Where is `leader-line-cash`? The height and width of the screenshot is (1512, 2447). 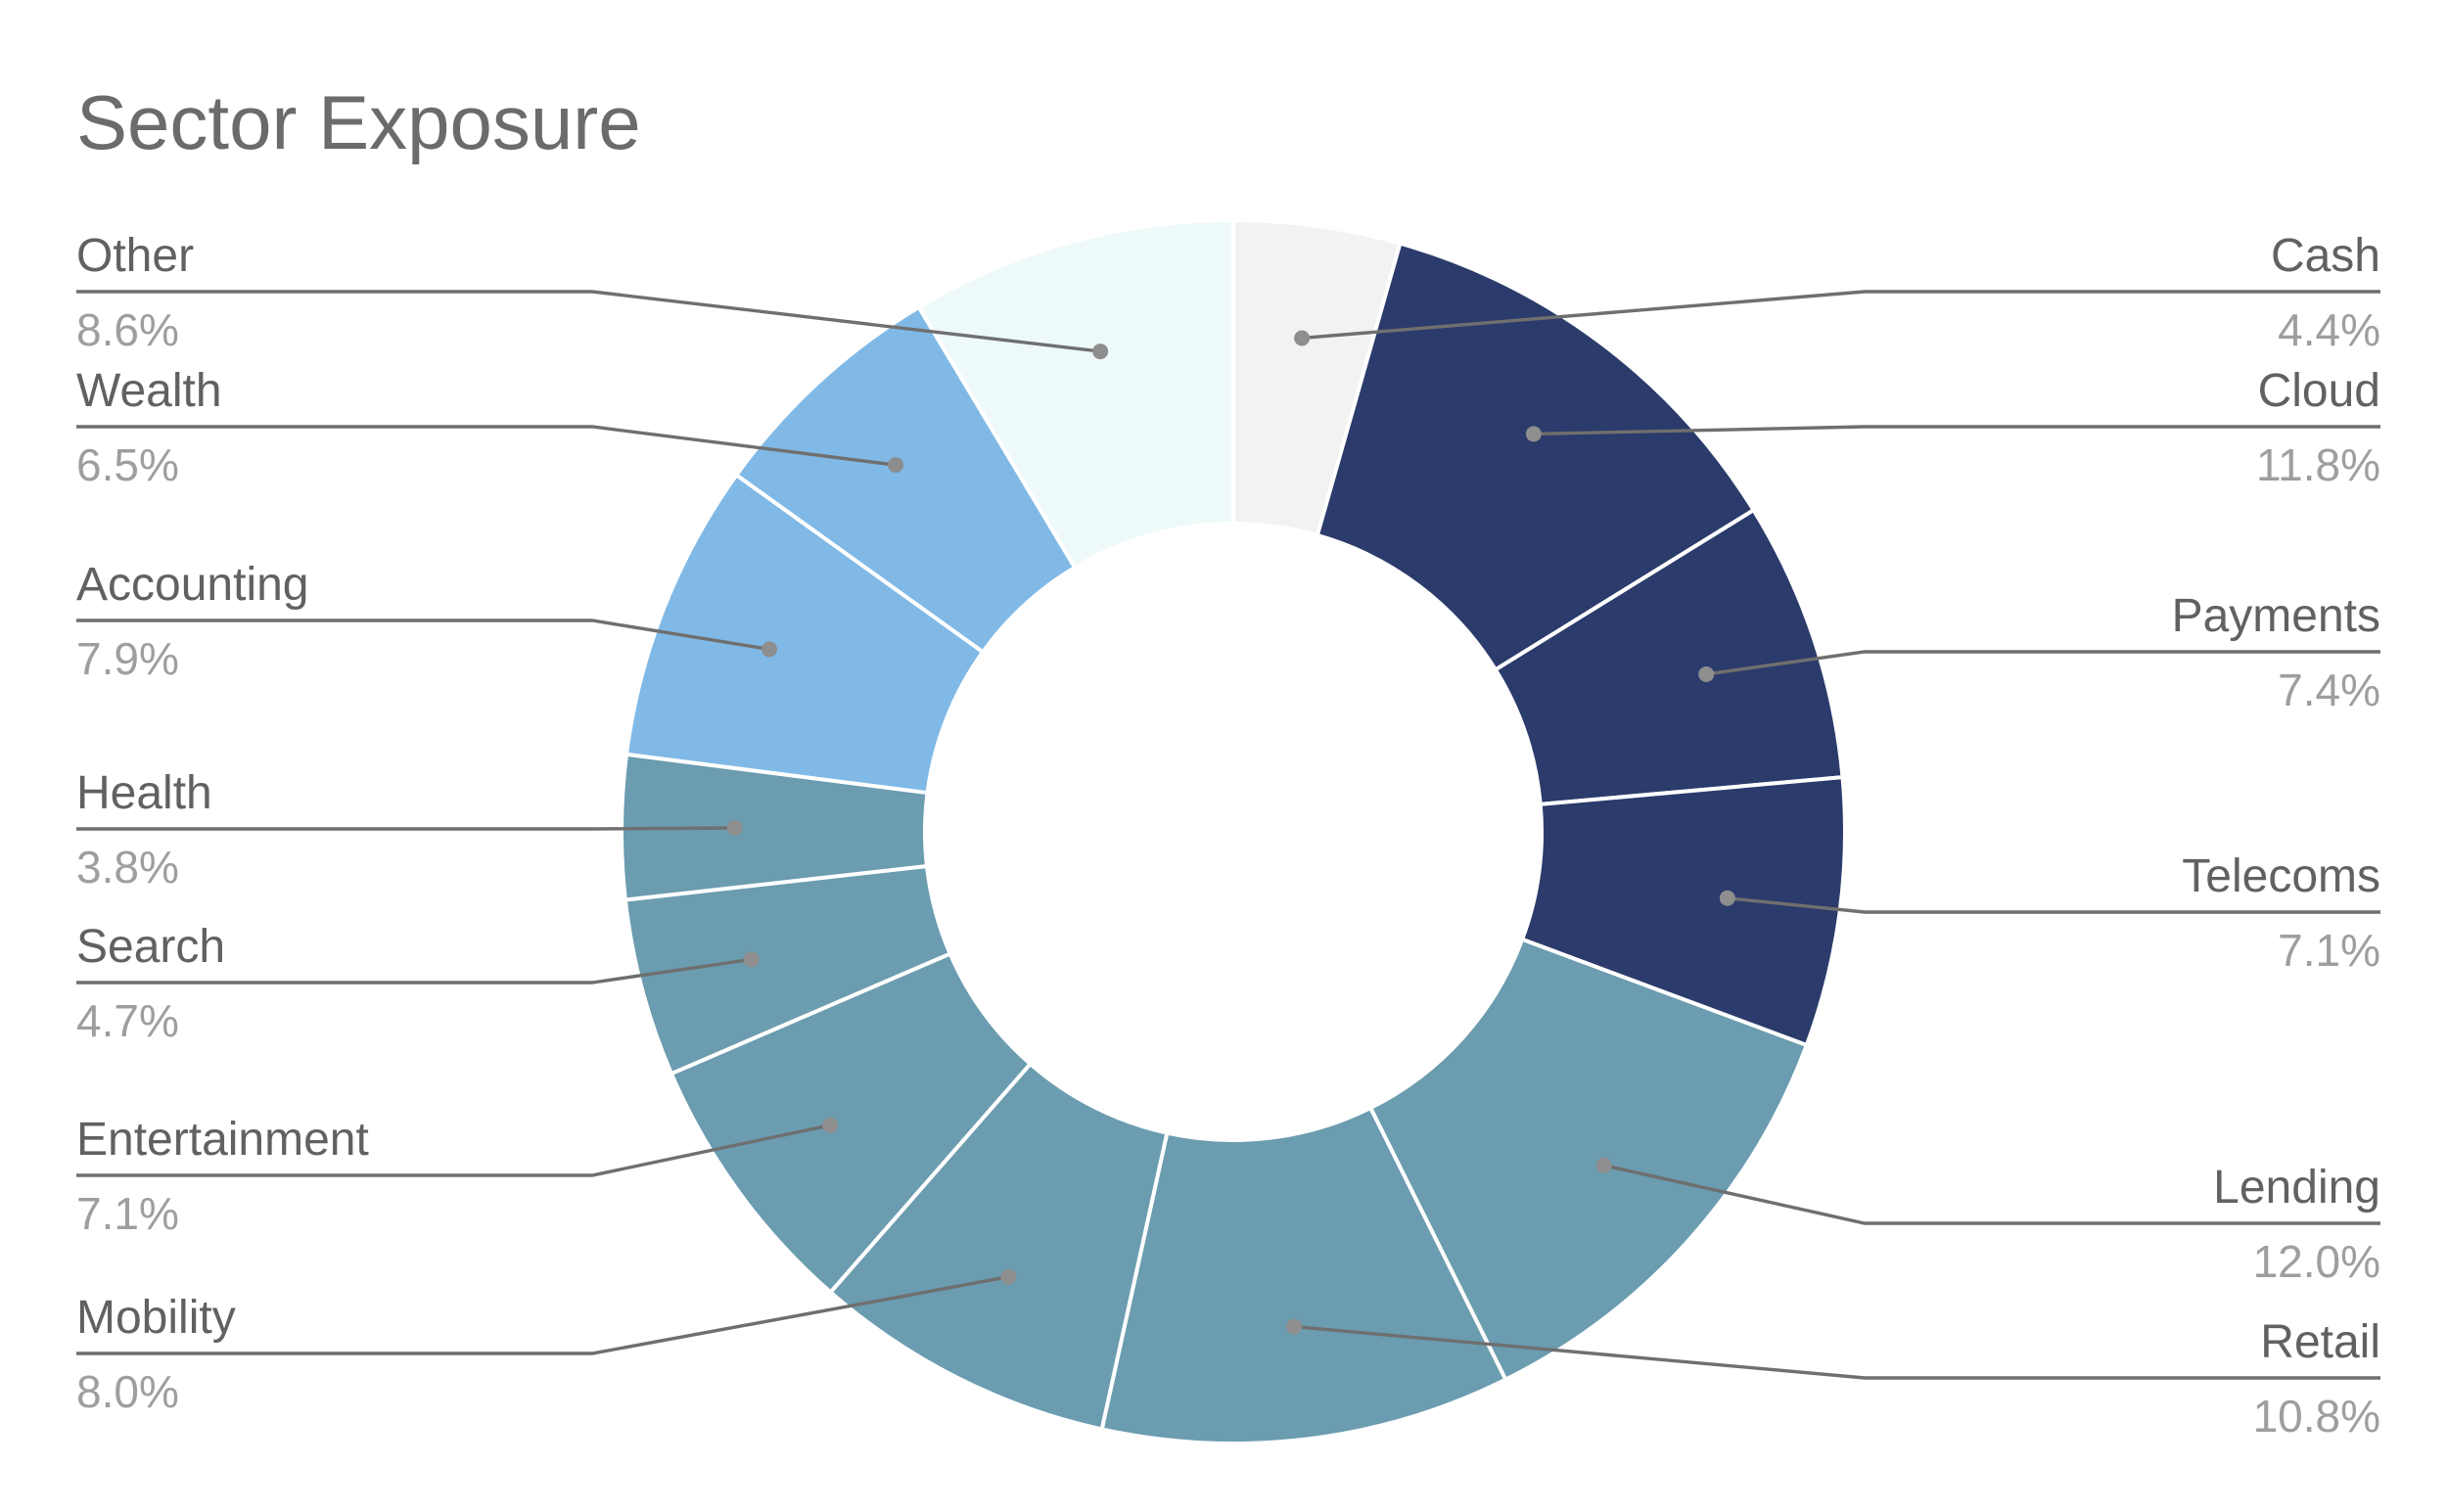 leader-line-cash is located at coordinates (1840, 315).